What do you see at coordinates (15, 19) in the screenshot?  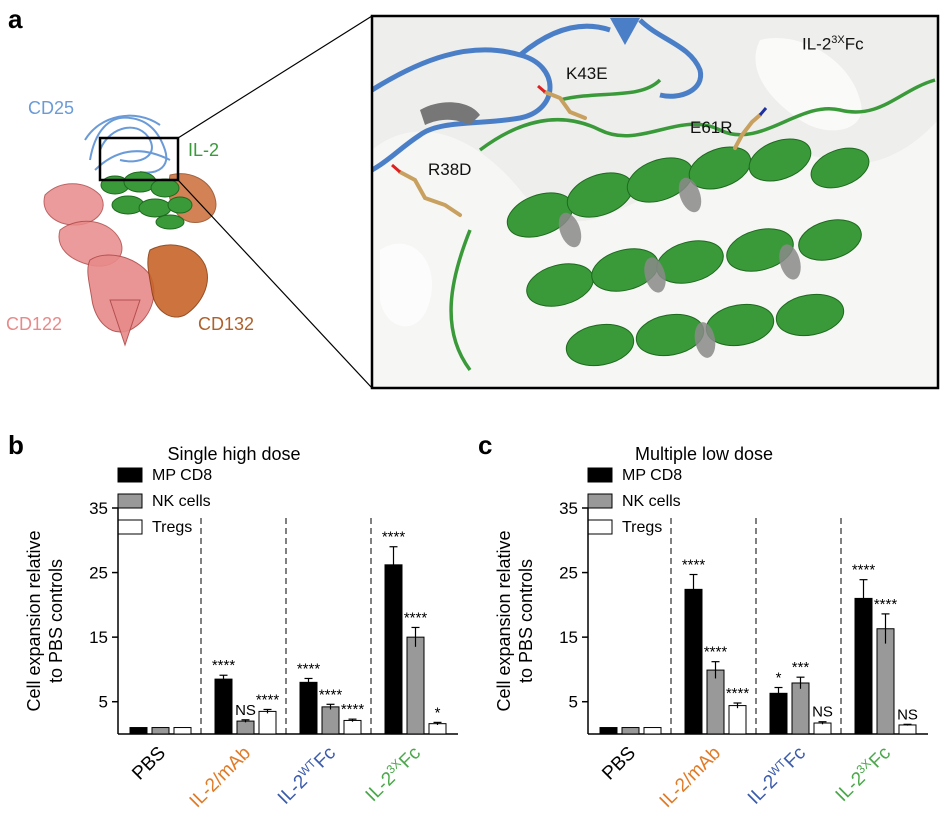 I see `panel-a-letter: a` at bounding box center [15, 19].